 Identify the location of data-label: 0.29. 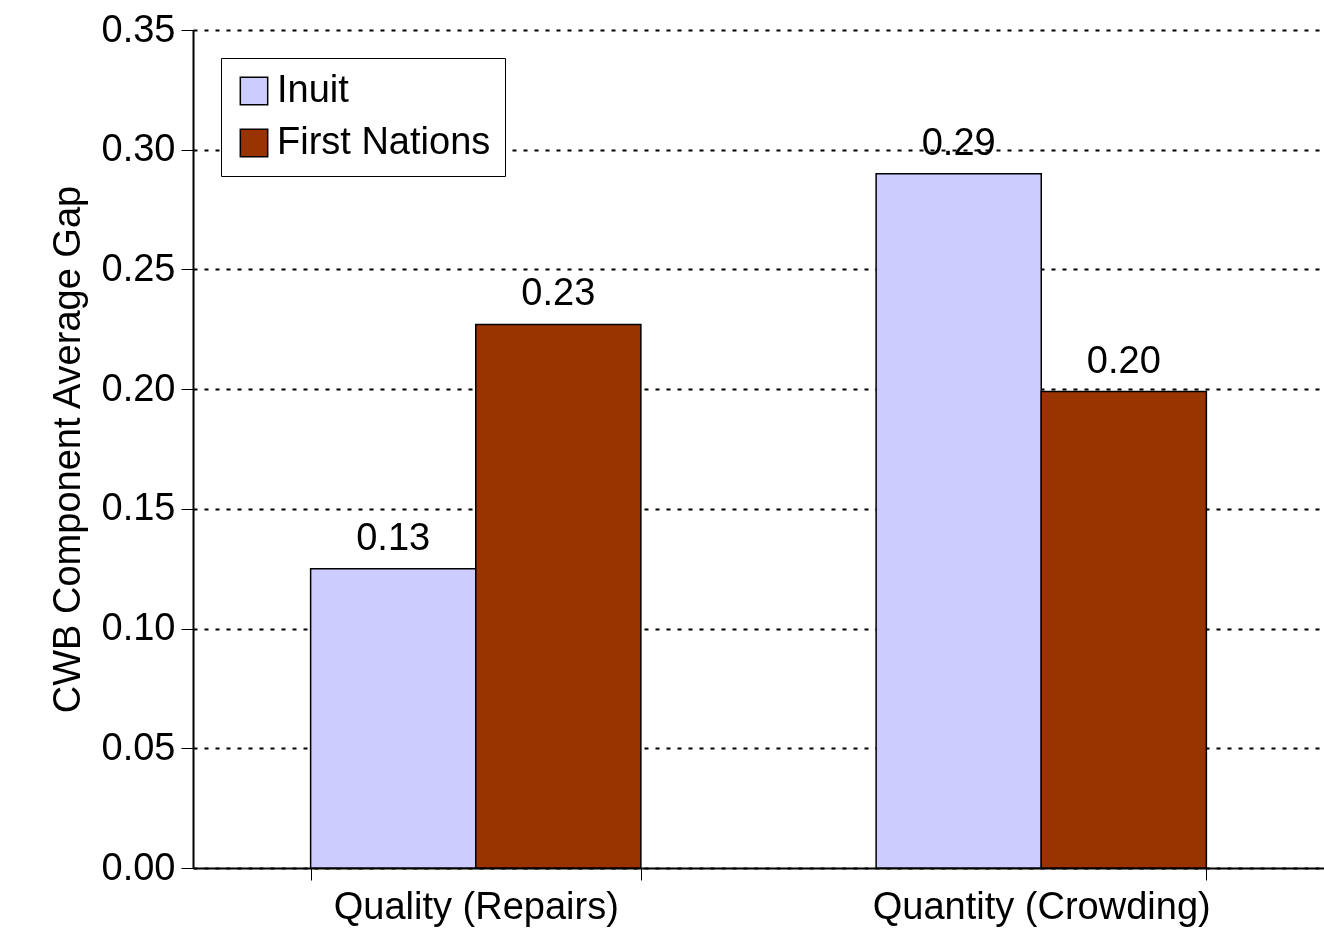
(958, 141).